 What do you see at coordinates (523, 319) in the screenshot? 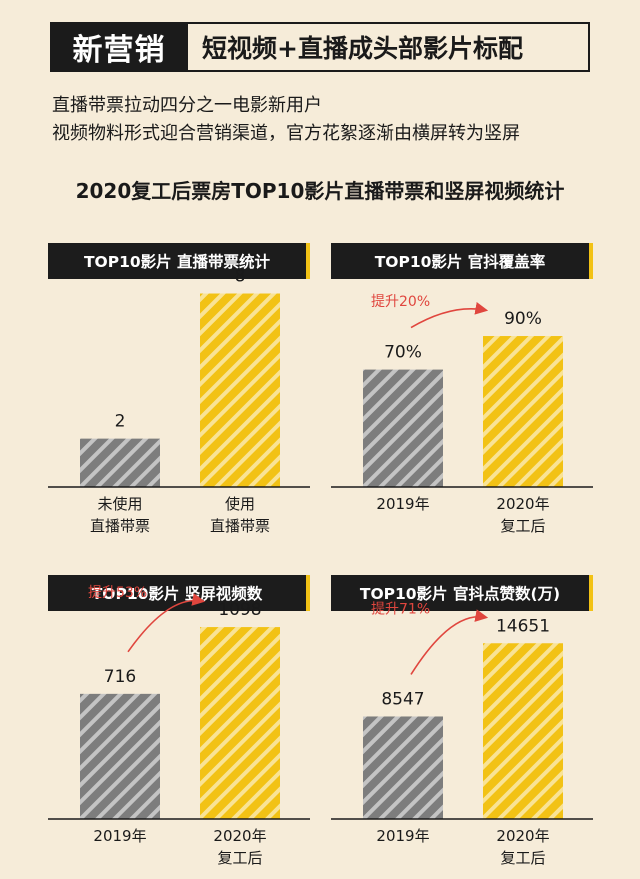
I see `data-label: 90%` at bounding box center [523, 319].